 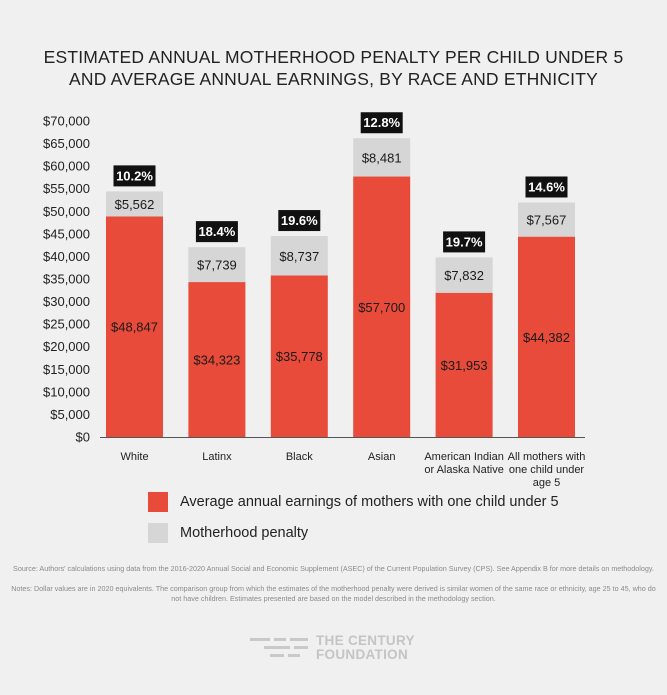 I want to click on y-tick-label: $65,000, so click(x=66, y=143).